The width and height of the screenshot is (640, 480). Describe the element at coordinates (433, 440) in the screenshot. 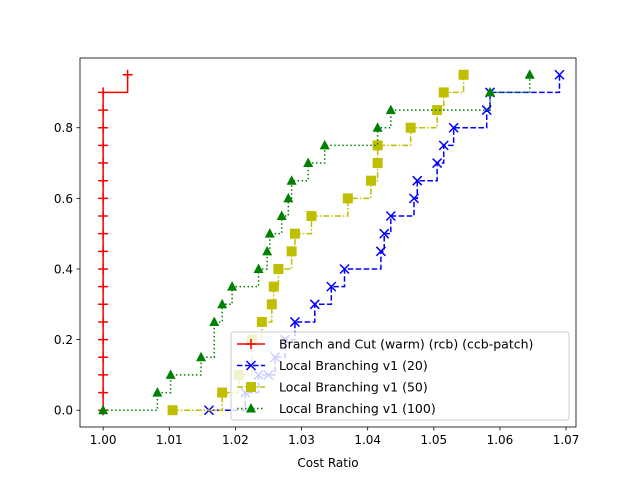

I see `x-tick-label: 1.05` at that location.